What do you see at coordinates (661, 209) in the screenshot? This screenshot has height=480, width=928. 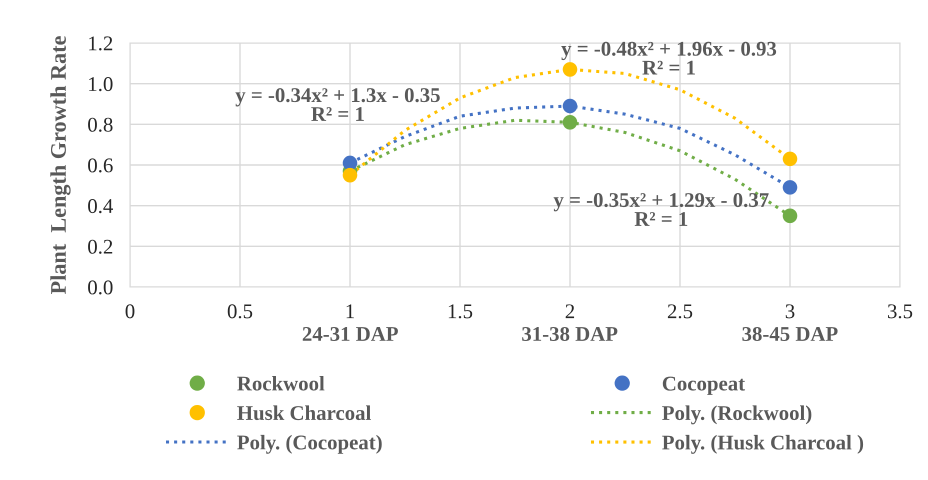 I see `annotation: y = -0.35x² + 1.29x - 0.37 R² = 1` at bounding box center [661, 209].